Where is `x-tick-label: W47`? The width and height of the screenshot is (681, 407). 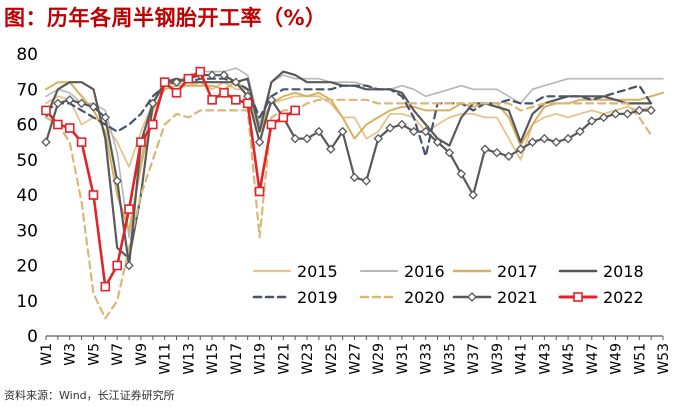 x-tick-label: W47 is located at coordinates (593, 359).